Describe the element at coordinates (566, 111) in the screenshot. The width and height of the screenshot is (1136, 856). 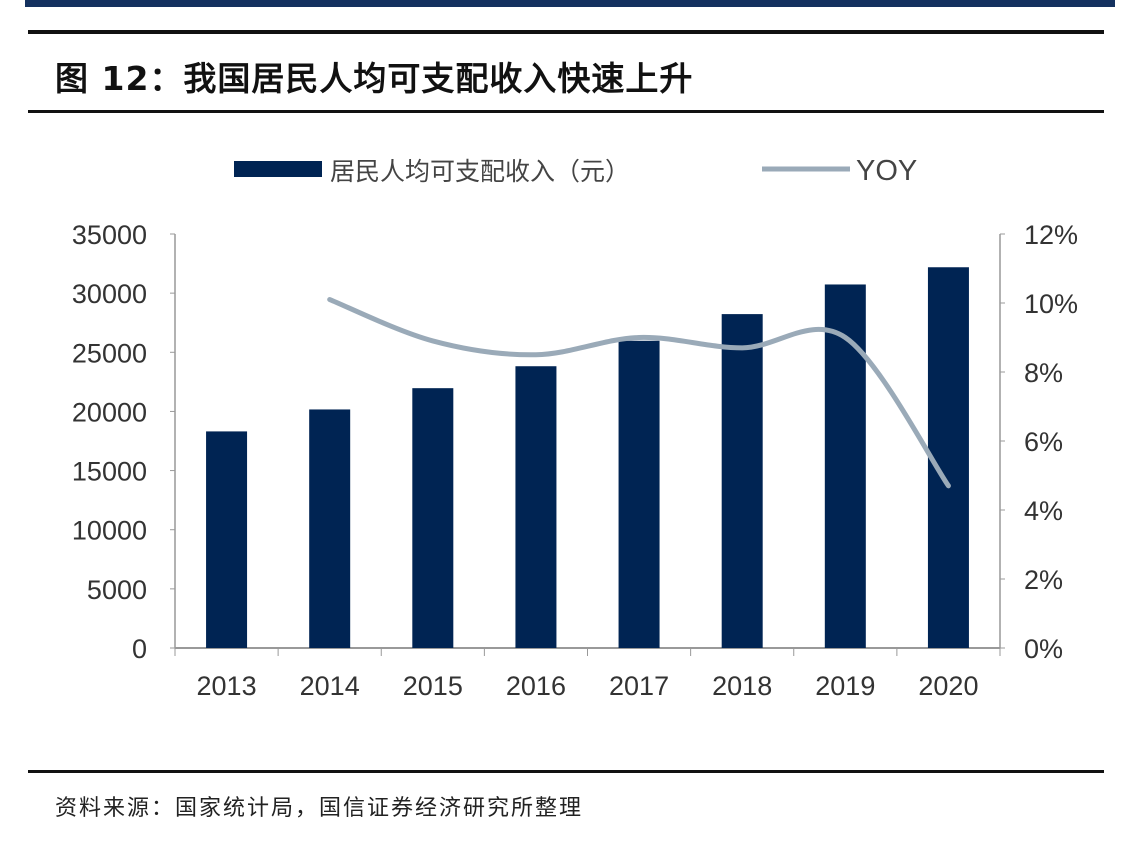
I see `title-bottom-rule` at that location.